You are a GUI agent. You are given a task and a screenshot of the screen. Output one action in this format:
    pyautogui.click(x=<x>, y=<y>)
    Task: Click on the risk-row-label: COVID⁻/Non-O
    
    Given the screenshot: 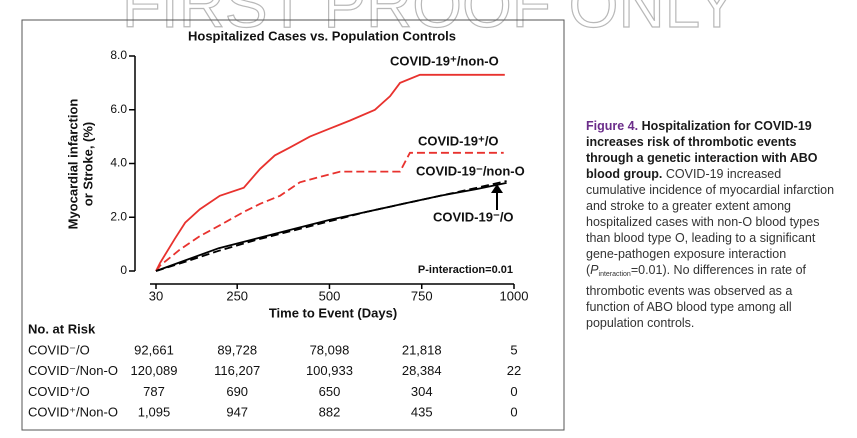 What is the action you would take?
    pyautogui.click(x=73, y=370)
    